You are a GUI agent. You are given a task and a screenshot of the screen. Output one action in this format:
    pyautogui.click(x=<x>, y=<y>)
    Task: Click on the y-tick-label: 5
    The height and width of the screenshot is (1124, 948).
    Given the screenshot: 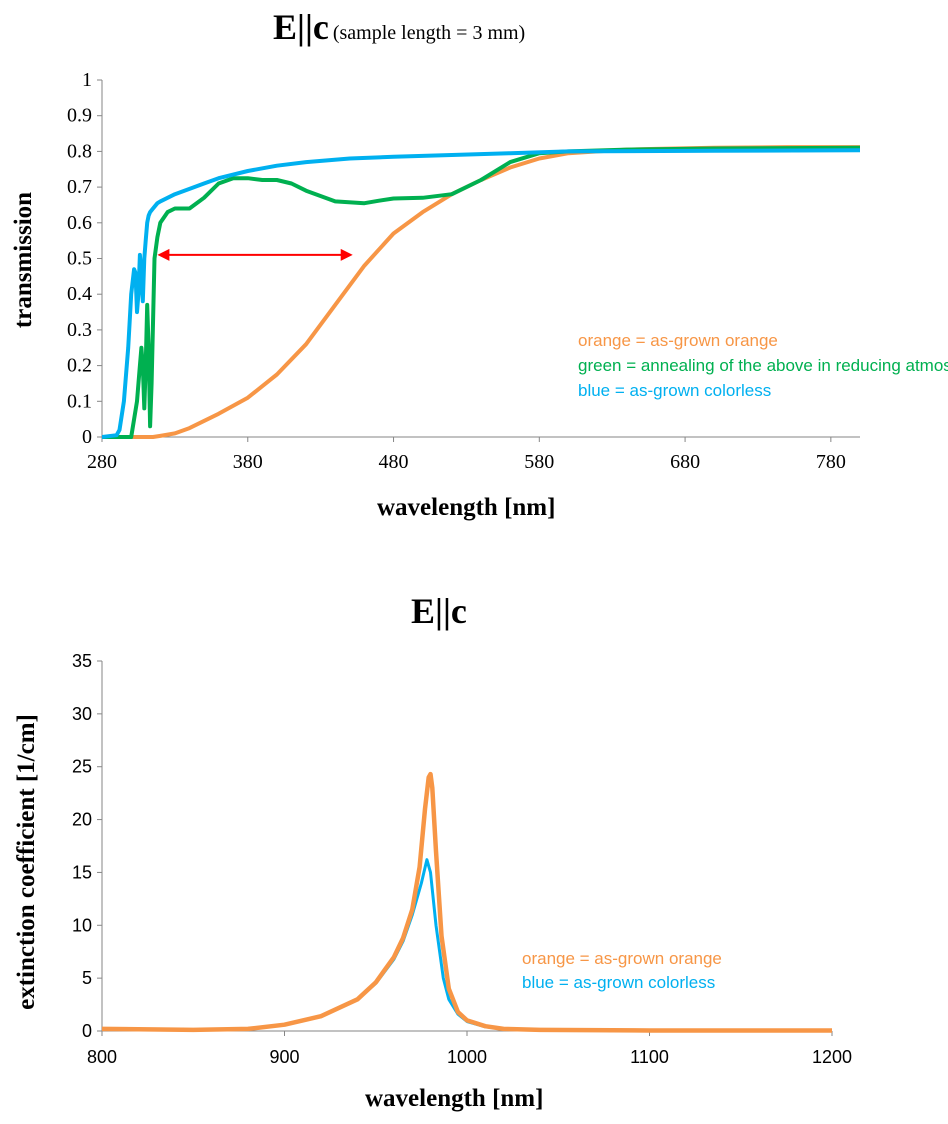 What is the action you would take?
    pyautogui.click(x=87, y=978)
    